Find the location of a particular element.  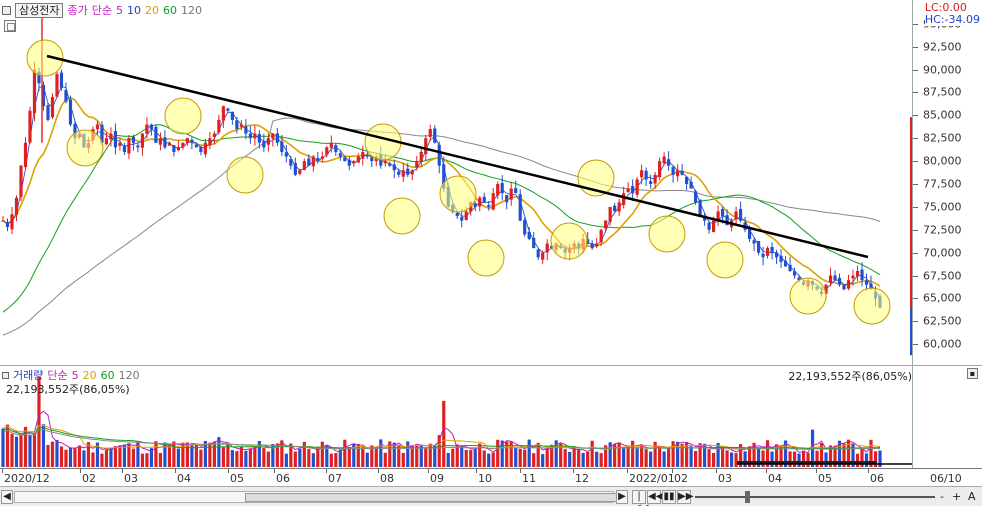

scroll-left-button: ◀ is located at coordinates (7, 497).